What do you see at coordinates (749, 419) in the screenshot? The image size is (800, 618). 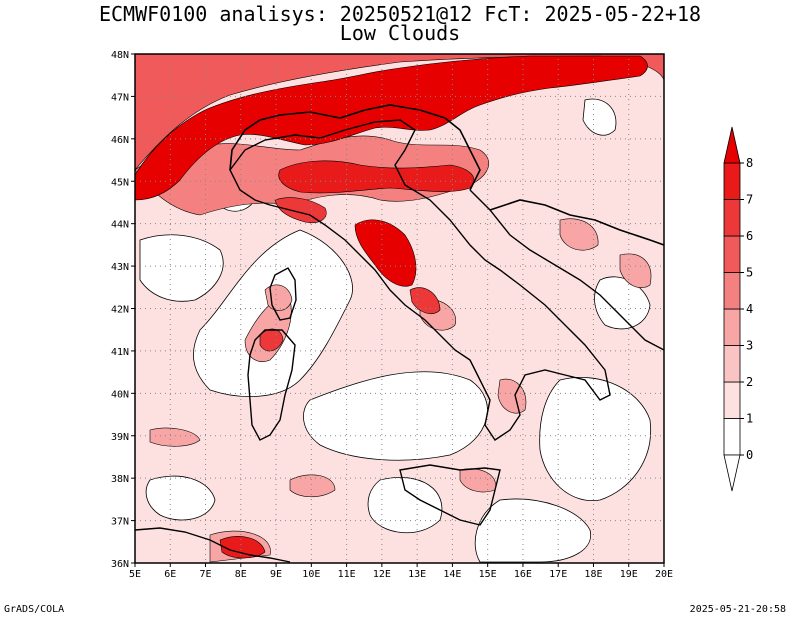 I see `colorbar-label: 1` at bounding box center [749, 419].